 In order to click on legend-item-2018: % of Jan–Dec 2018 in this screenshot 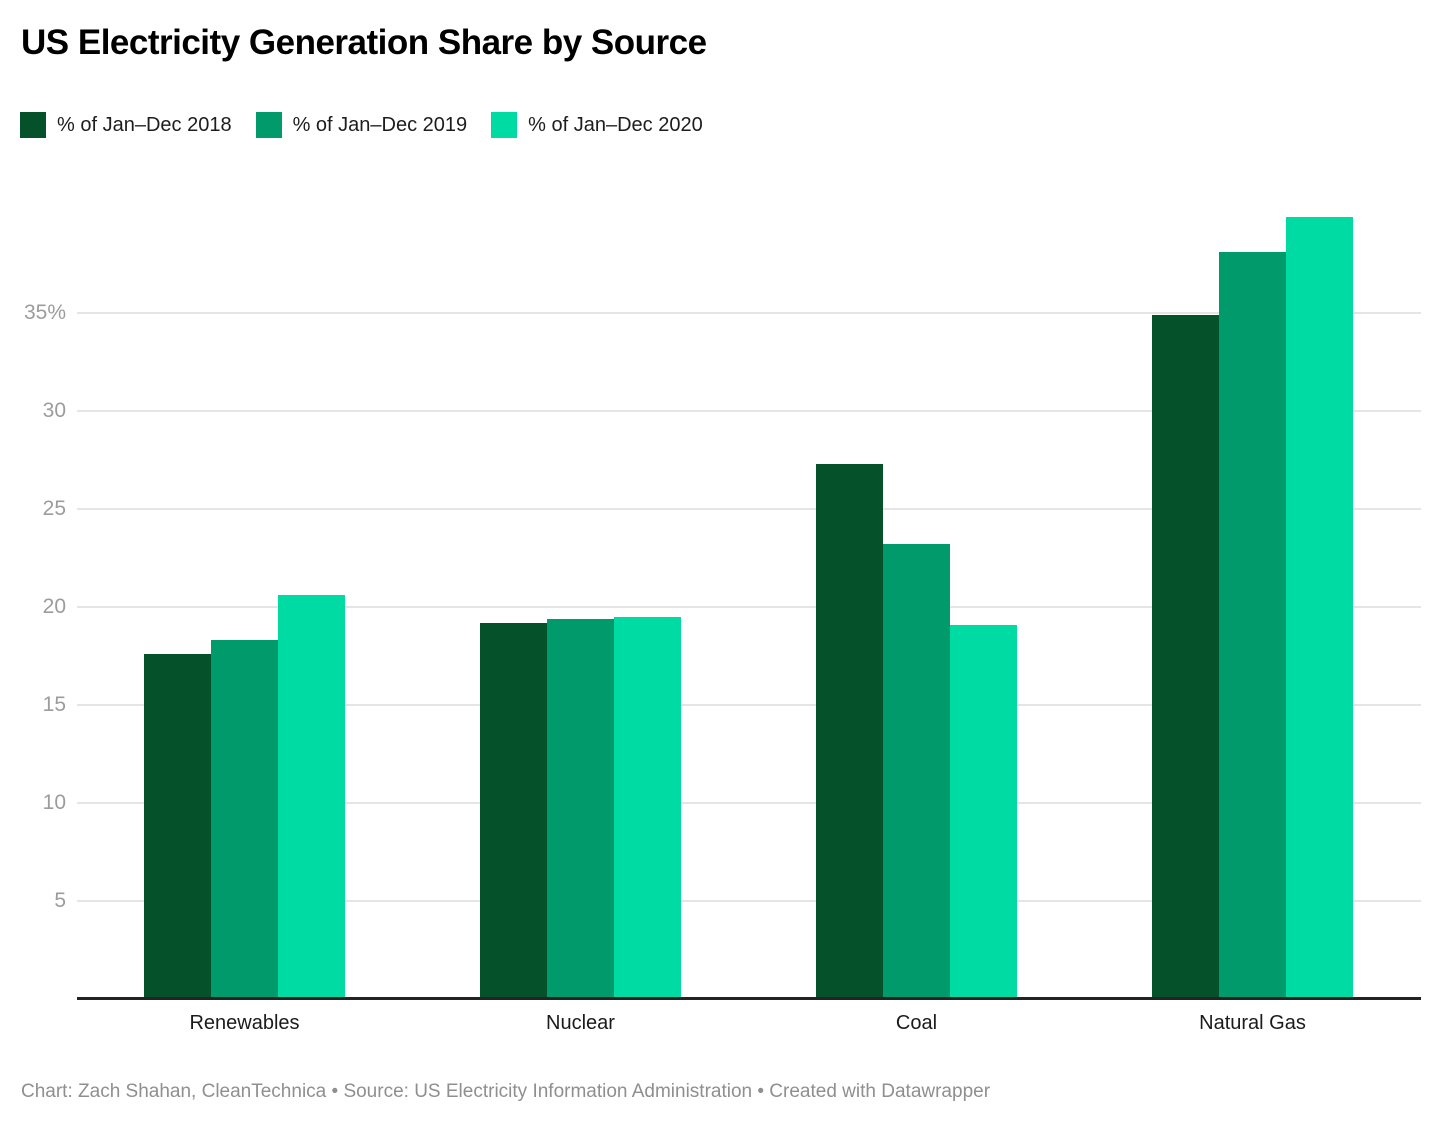, I will do `click(126, 125)`.